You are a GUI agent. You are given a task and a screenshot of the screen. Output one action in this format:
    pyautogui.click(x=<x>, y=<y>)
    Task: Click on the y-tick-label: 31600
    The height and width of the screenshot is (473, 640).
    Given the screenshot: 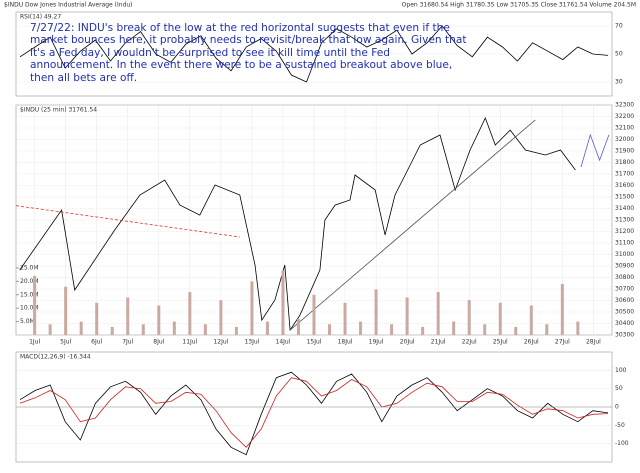 What is the action you would take?
    pyautogui.click(x=624, y=185)
    